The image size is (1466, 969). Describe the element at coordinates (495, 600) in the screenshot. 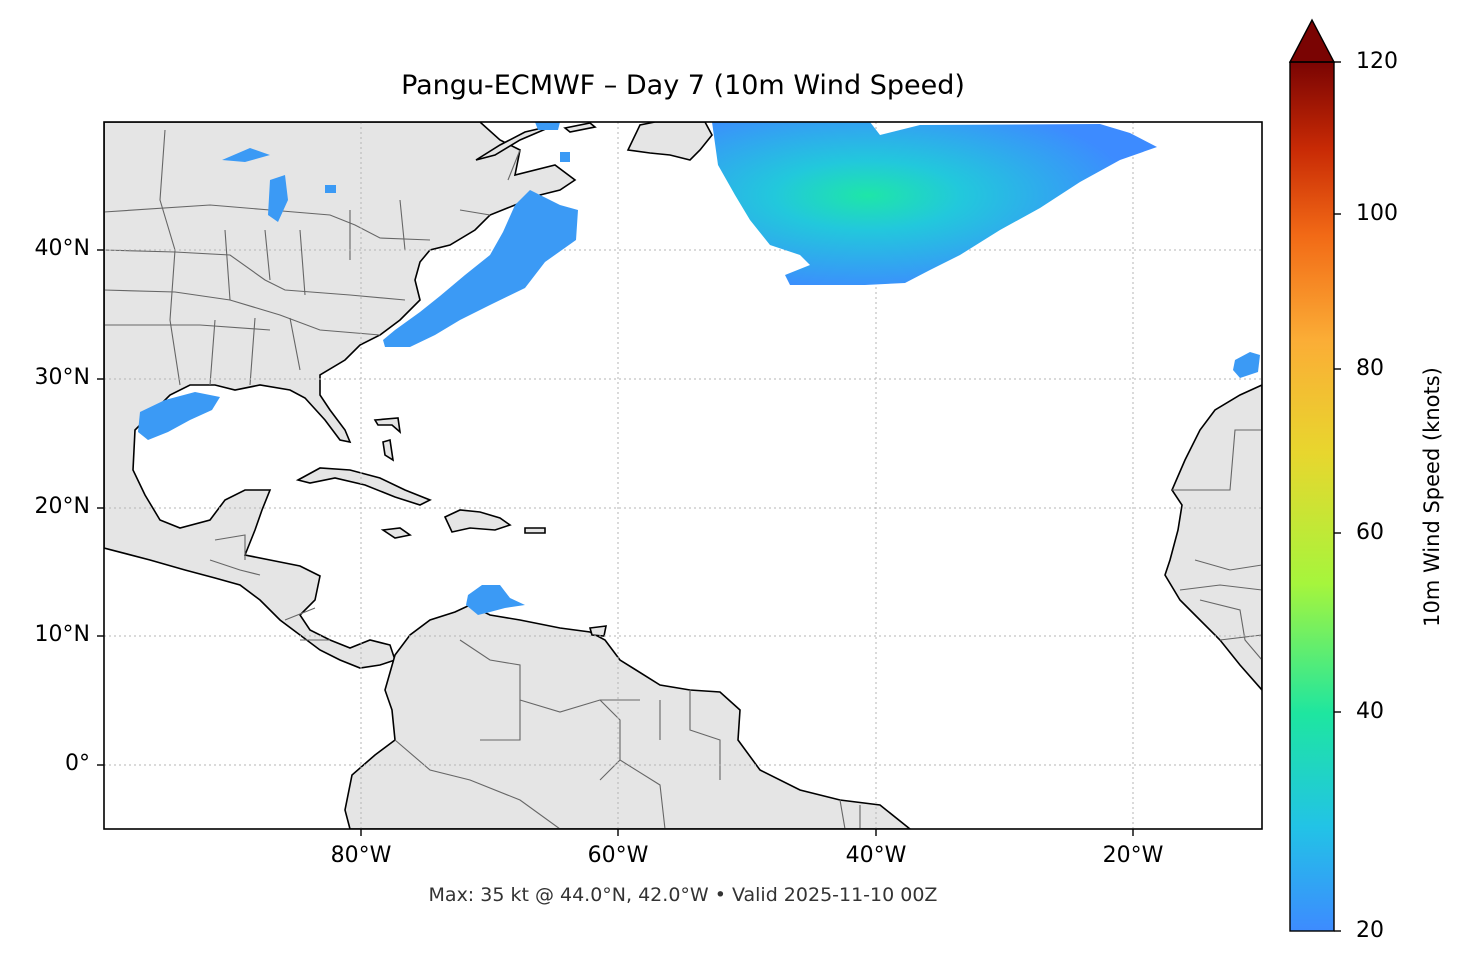

I see `wind-region-caribbean` at that location.